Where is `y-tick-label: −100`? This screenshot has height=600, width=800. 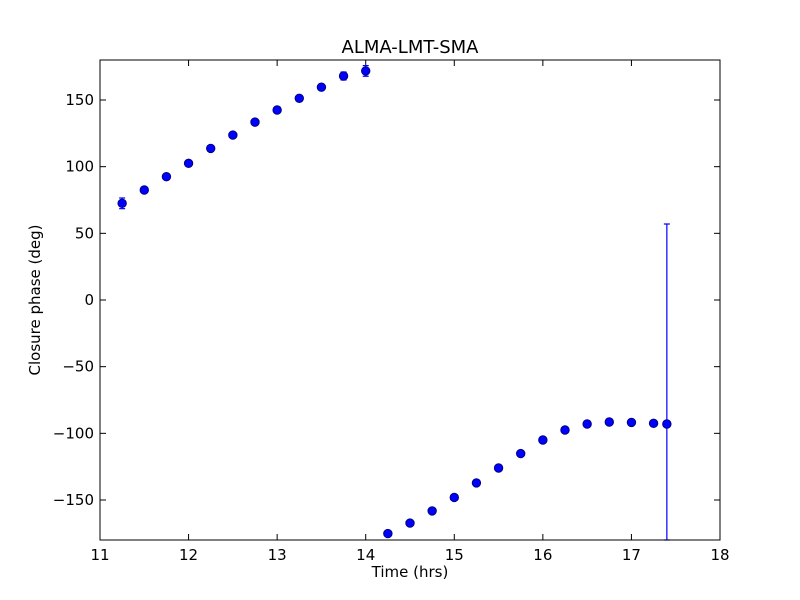
y-tick-label: −100 is located at coordinates (73, 433).